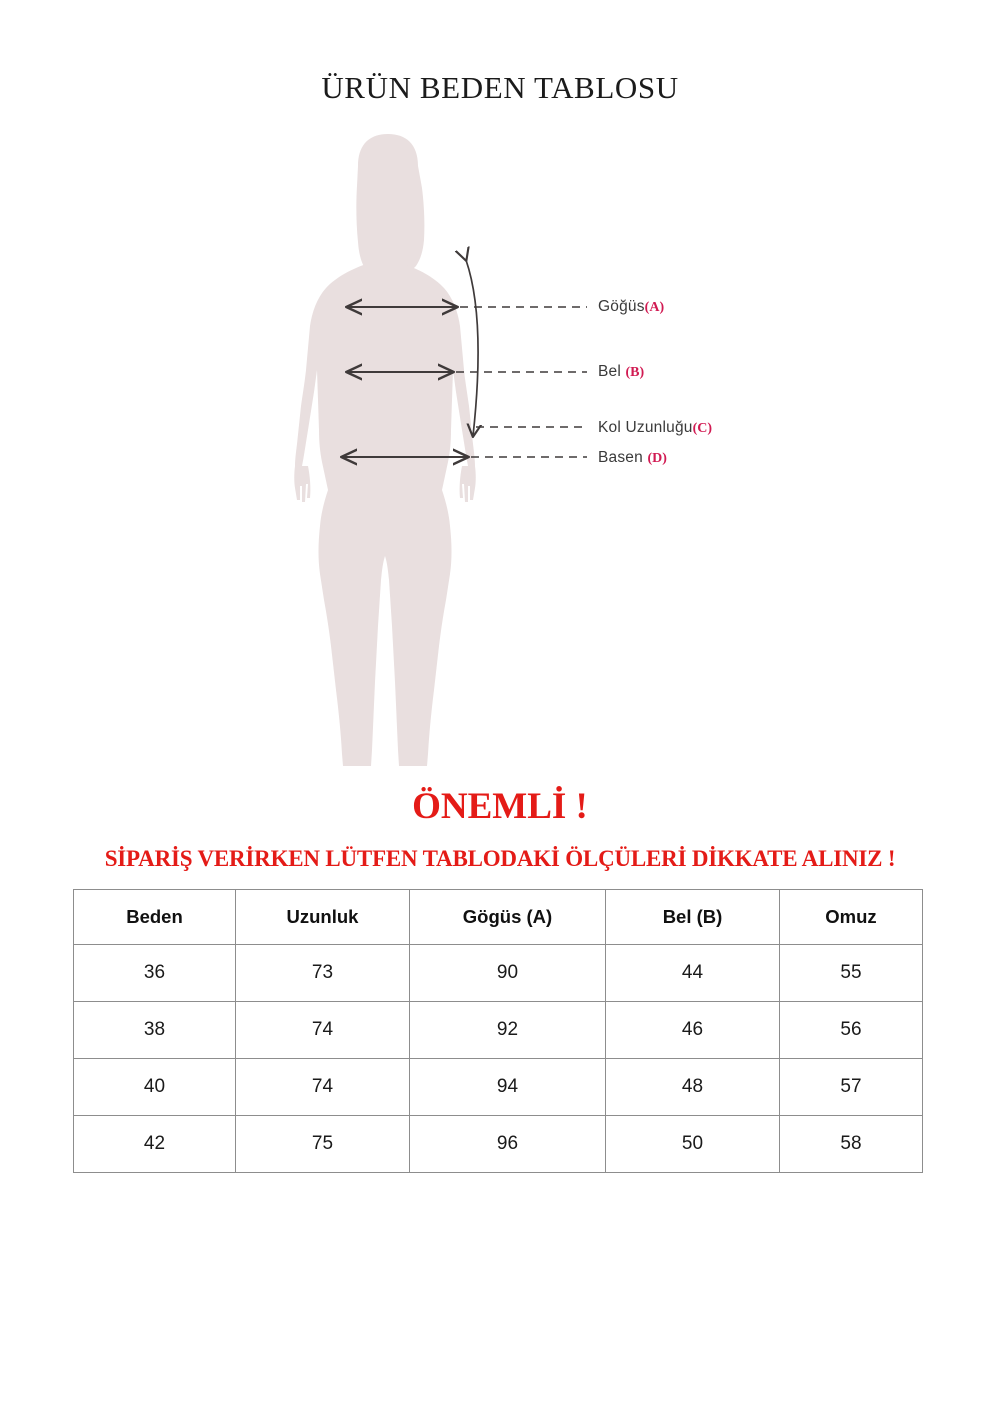 This screenshot has width=1000, height=1414. What do you see at coordinates (692, 917) in the screenshot?
I see `table-header-bel: Bel (B)` at bounding box center [692, 917].